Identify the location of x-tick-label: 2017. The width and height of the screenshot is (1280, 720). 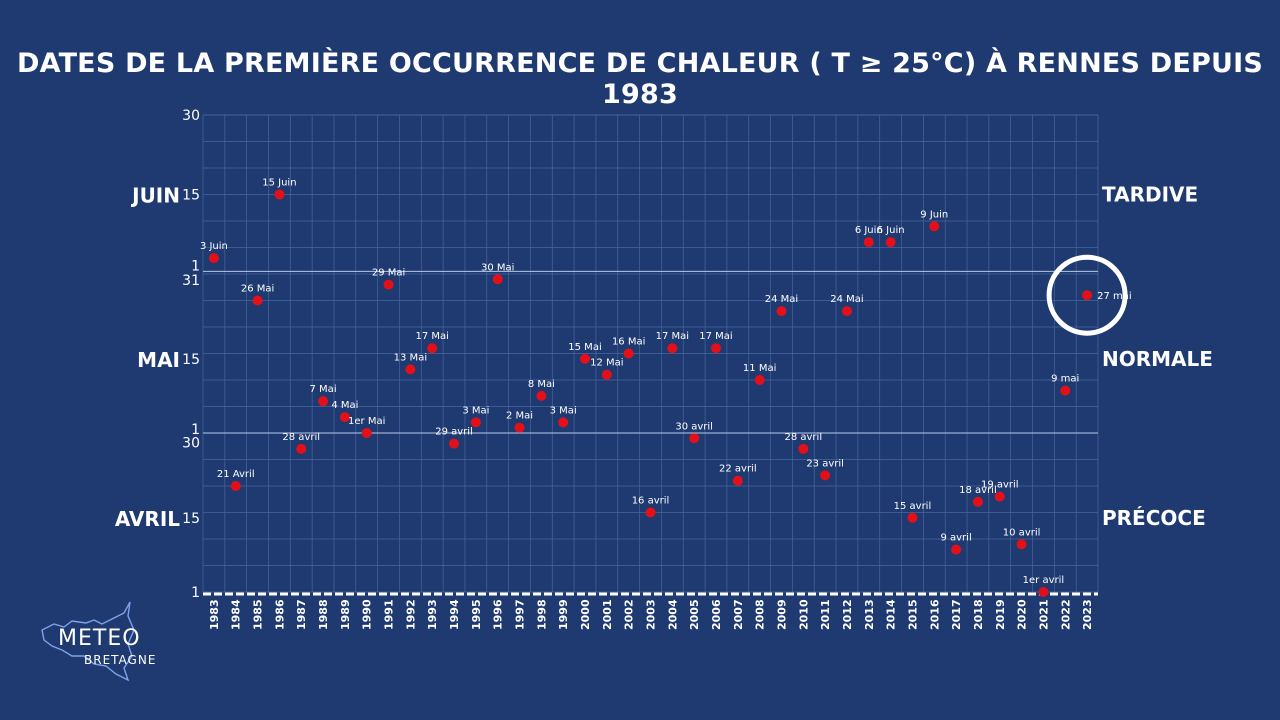
(956, 614).